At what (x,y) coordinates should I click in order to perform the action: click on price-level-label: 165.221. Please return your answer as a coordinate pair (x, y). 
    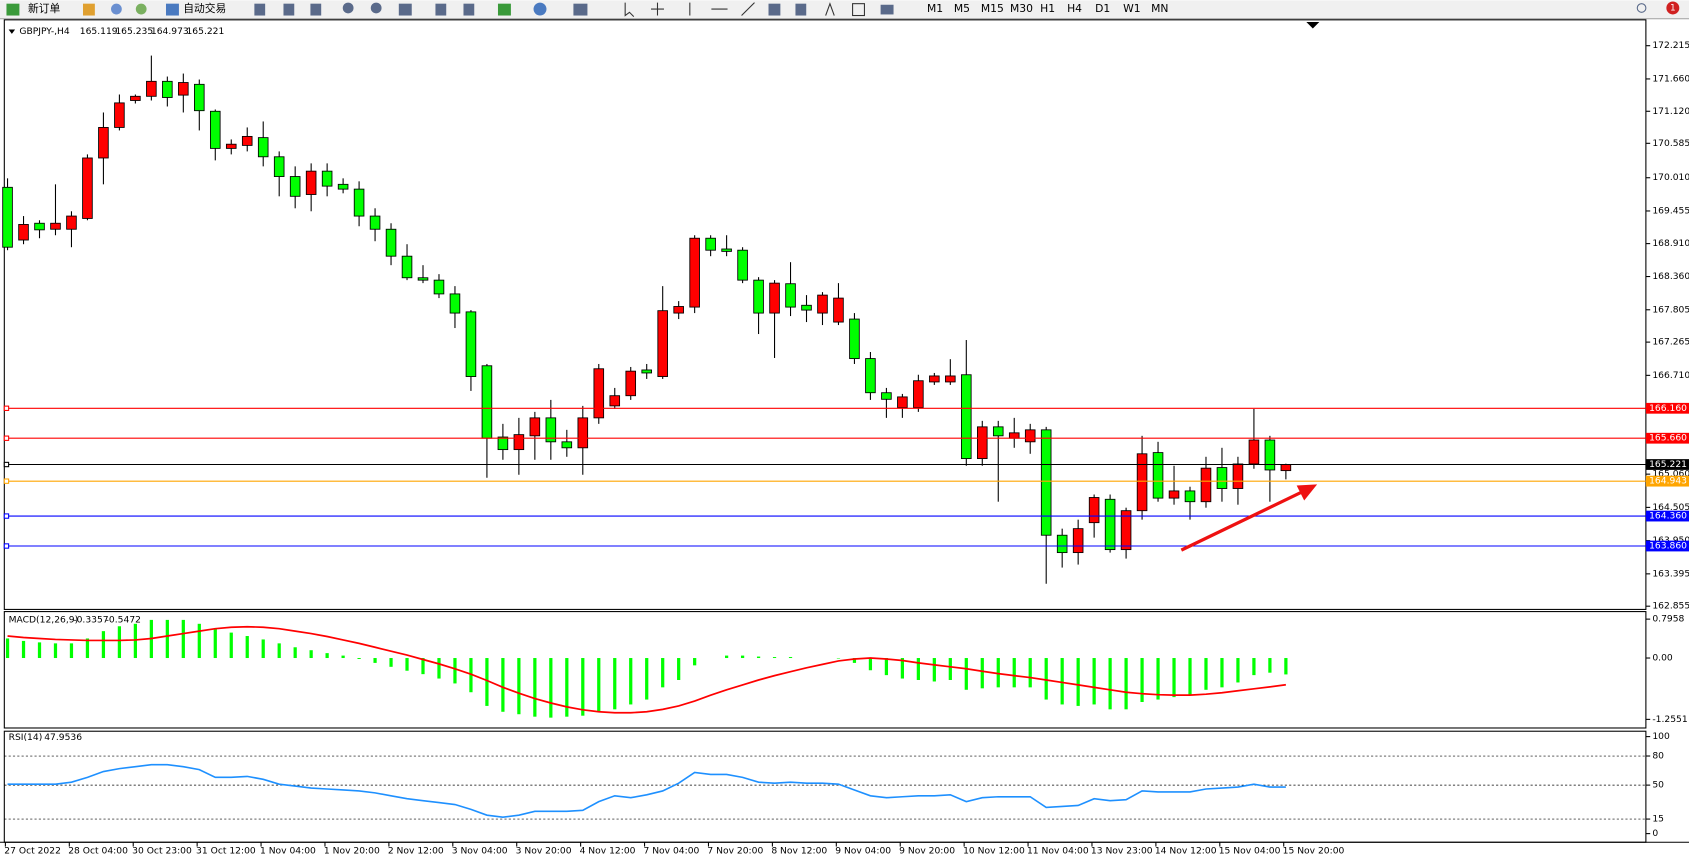
    Looking at the image, I should click on (1668, 464).